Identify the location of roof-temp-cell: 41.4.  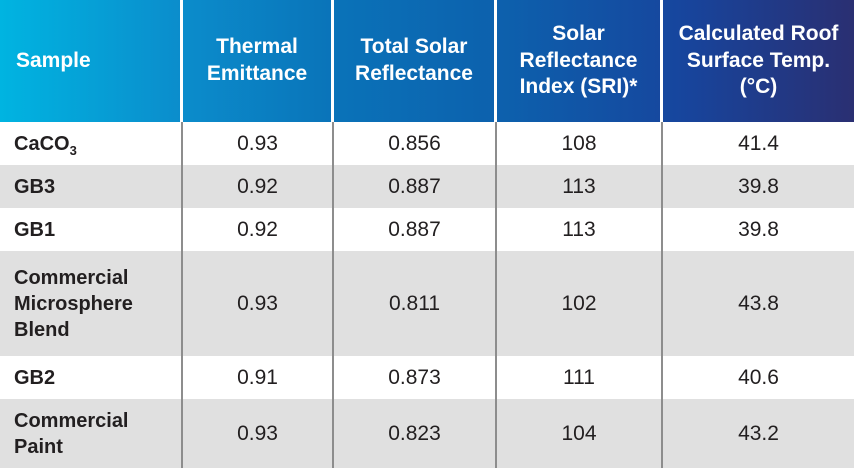
(758, 143).